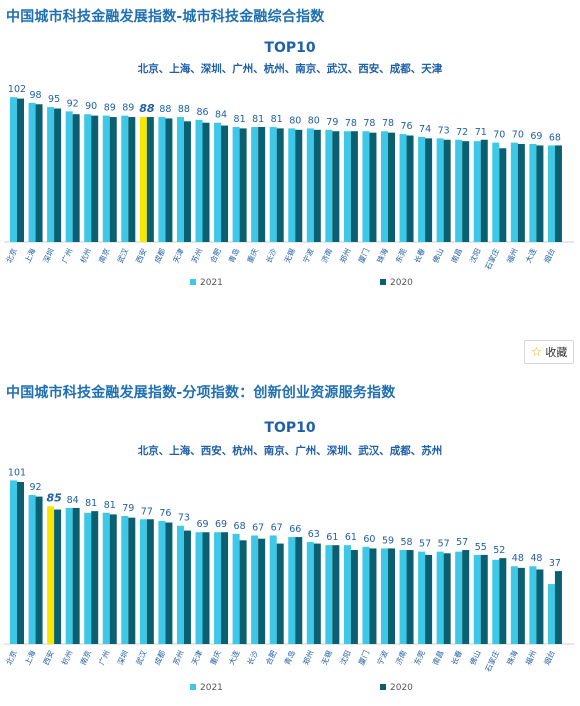 This screenshot has height=706, width=580. Describe the element at coordinates (215, 657) in the screenshot. I see `category-label: 重庆` at that location.